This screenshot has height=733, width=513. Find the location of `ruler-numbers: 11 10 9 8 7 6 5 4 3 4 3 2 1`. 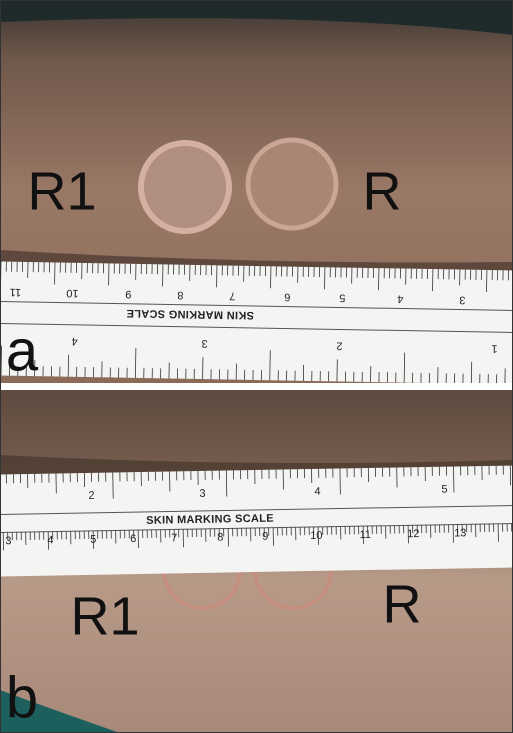

ruler-numbers: 11 10 9 8 7 6 5 4 3 4 3 2 1 is located at coordinates (254, 320).